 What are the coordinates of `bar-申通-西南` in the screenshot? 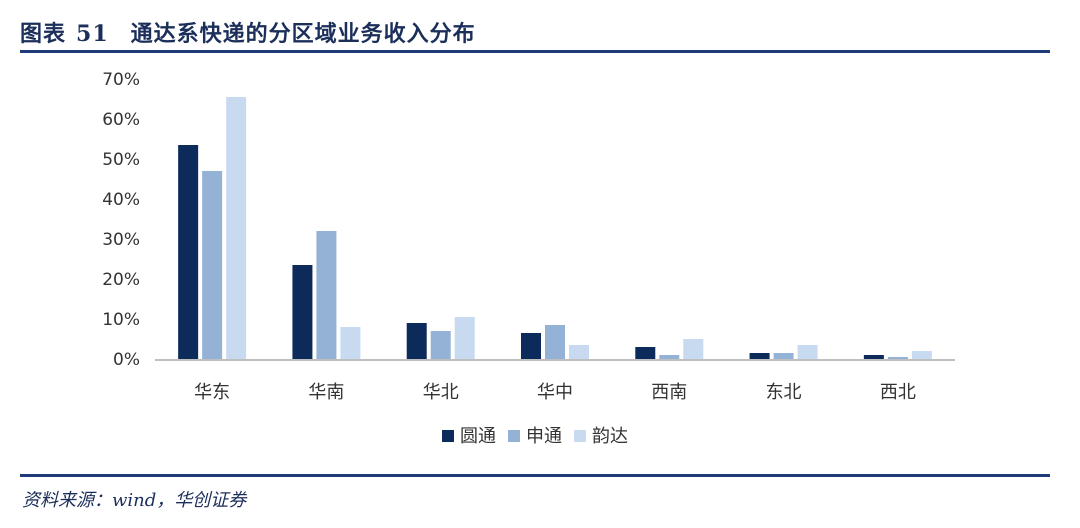 It's located at (669, 357).